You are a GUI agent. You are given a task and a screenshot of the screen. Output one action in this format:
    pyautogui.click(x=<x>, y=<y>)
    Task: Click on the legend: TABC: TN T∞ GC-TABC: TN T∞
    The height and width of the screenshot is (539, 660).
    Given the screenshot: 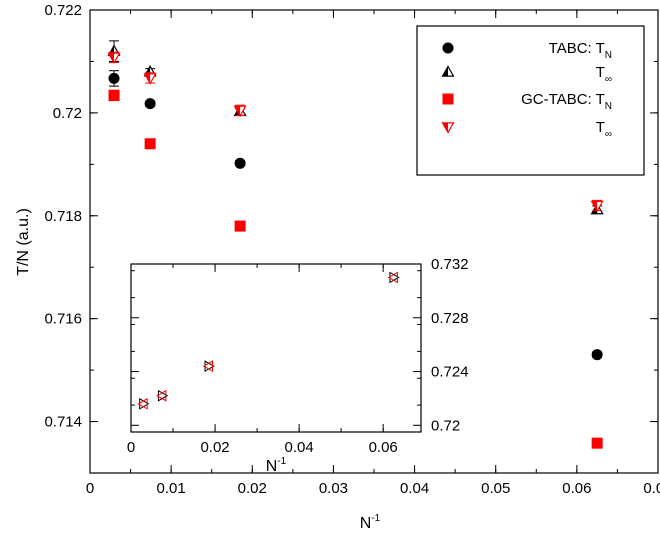 What is the action you would take?
    pyautogui.click(x=530, y=100)
    